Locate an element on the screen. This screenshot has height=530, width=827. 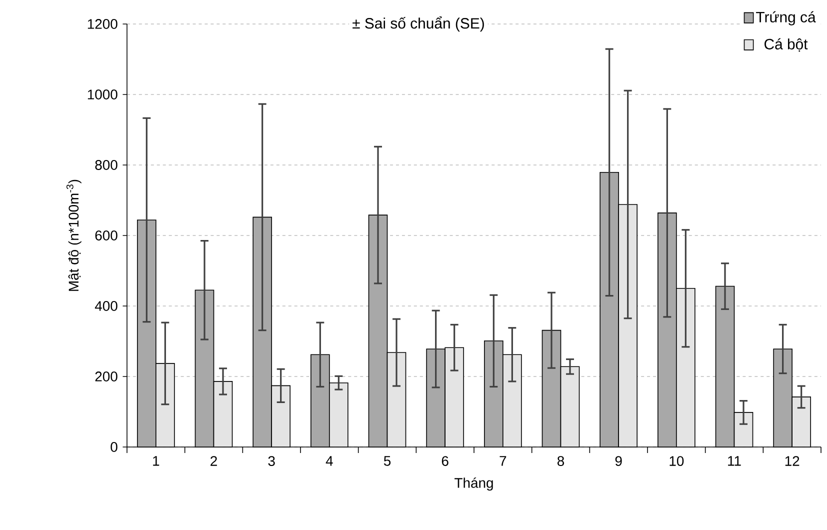
x-tick-label: 3 is located at coordinates (271, 461).